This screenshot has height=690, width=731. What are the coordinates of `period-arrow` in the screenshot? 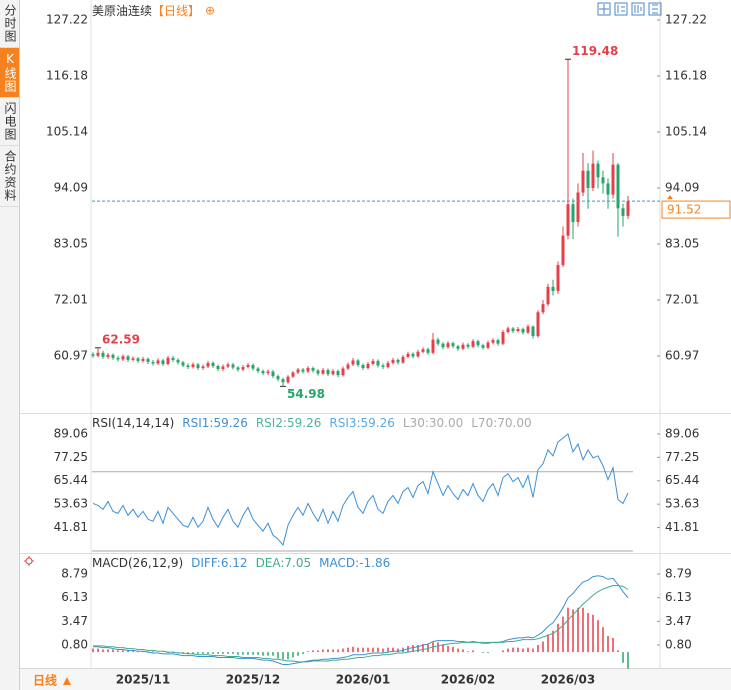 It's located at (67, 681).